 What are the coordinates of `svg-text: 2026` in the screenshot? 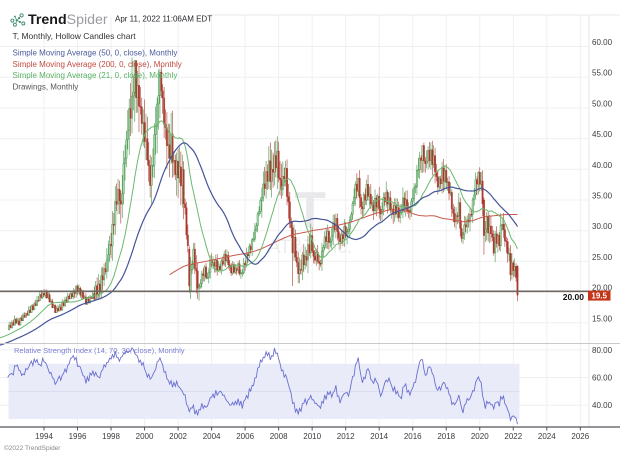 It's located at (580, 436).